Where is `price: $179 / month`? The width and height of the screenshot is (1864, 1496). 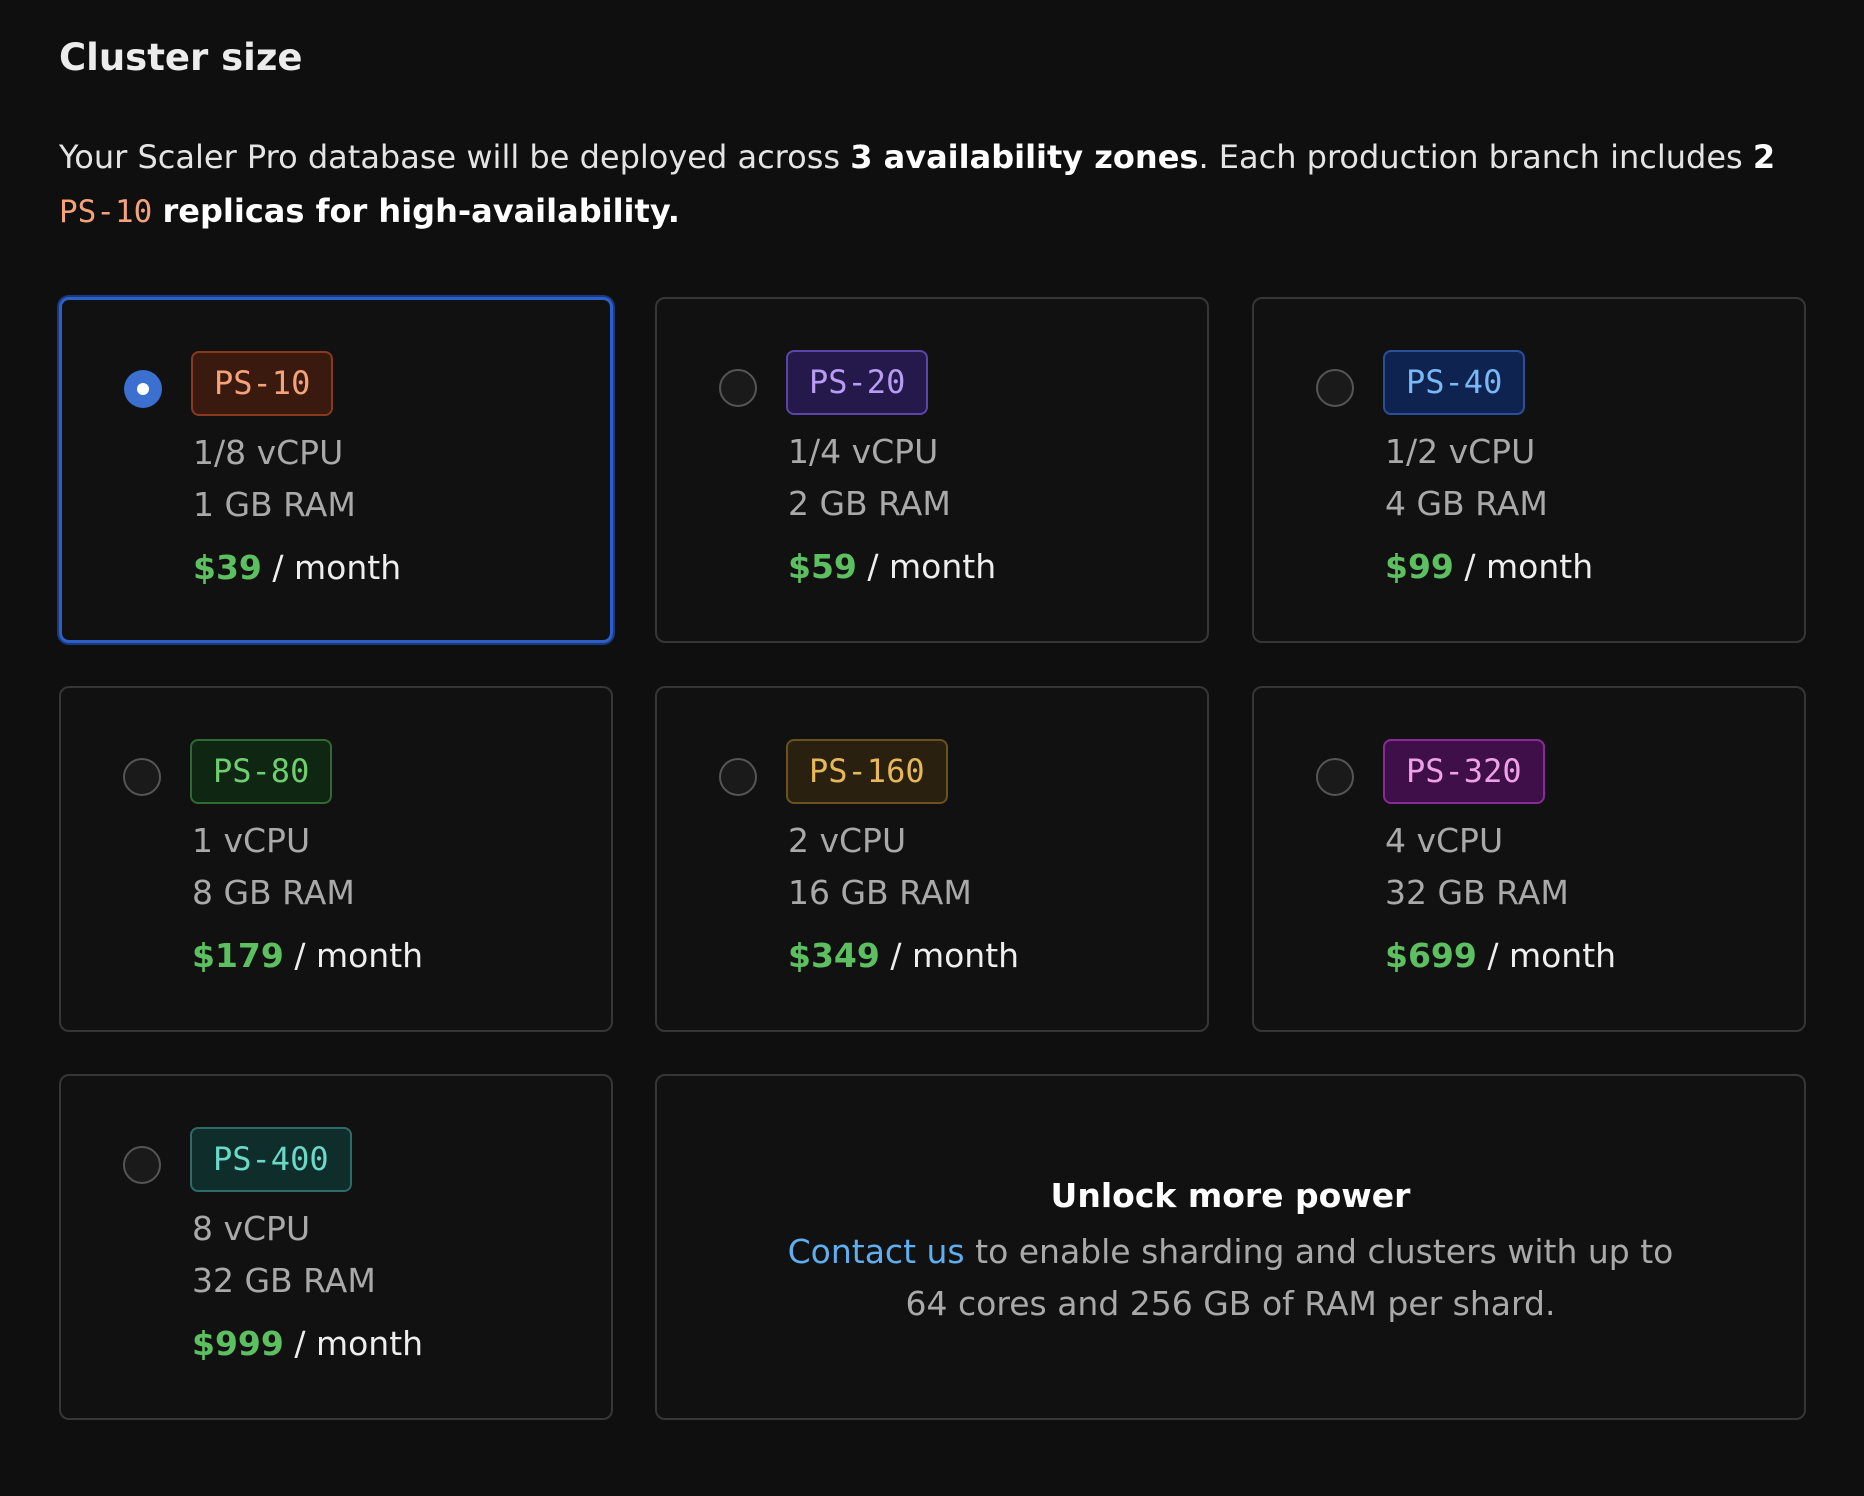 price: $179 / month is located at coordinates (307, 955).